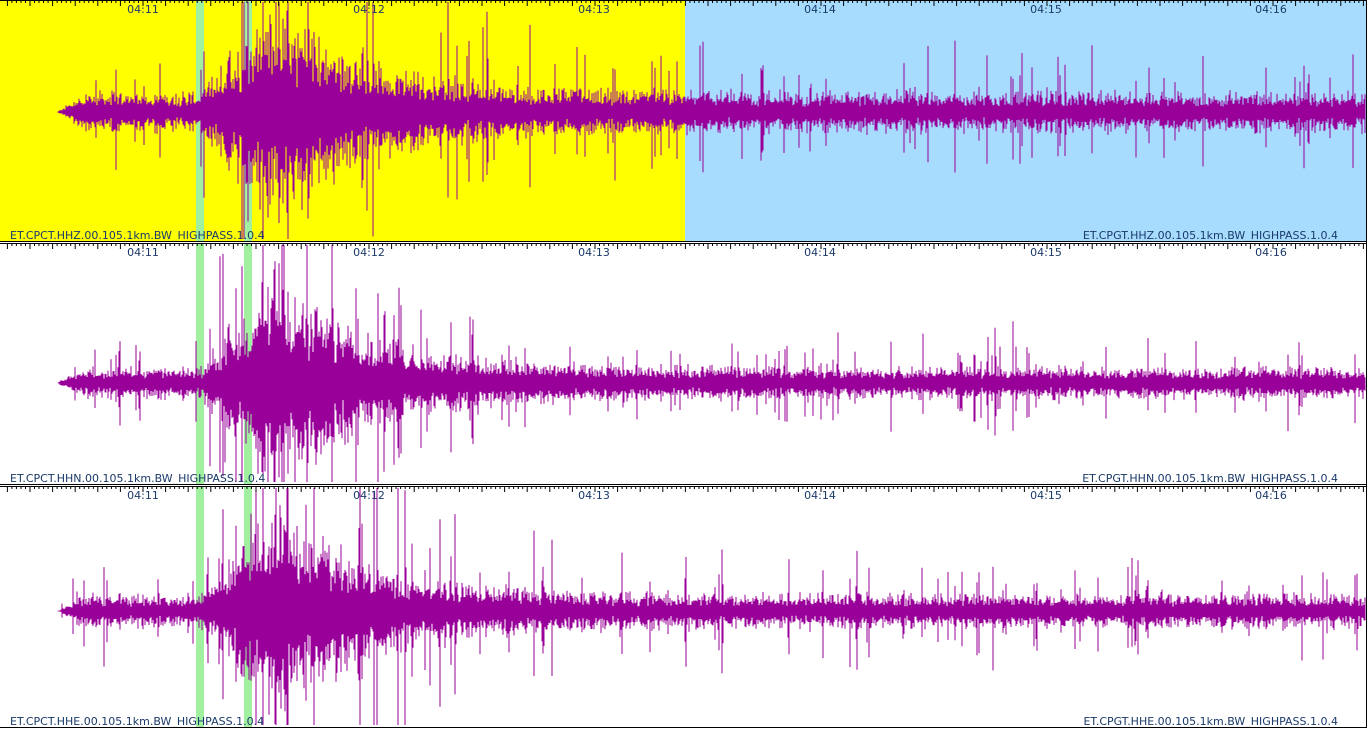 The width and height of the screenshot is (1369, 738). I want to click on channel-label: ET.CPCT.HHZ.00.105.1km.BW_HIGHPASS.1.0.4, so click(137, 235).